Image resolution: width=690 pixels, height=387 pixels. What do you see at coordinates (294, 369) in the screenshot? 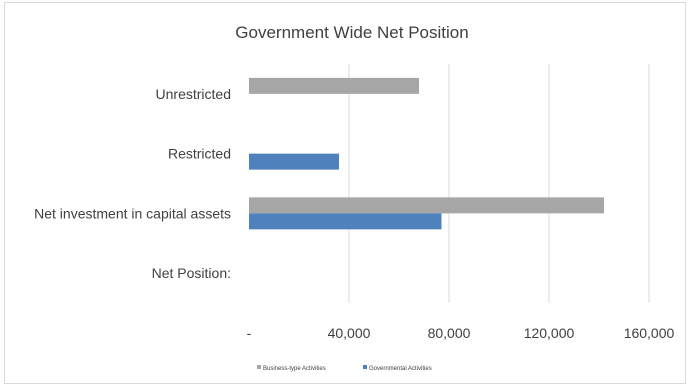
I see `legend-label: Business-type Activities` at bounding box center [294, 369].